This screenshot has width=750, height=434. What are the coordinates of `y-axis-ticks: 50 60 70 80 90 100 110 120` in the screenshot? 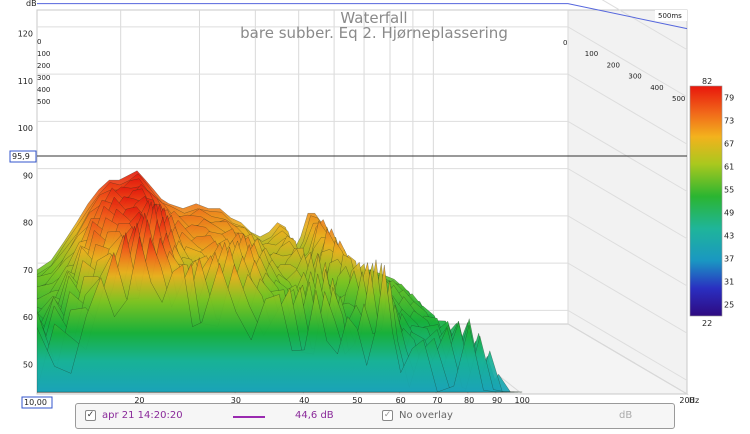 It's located at (25, 200).